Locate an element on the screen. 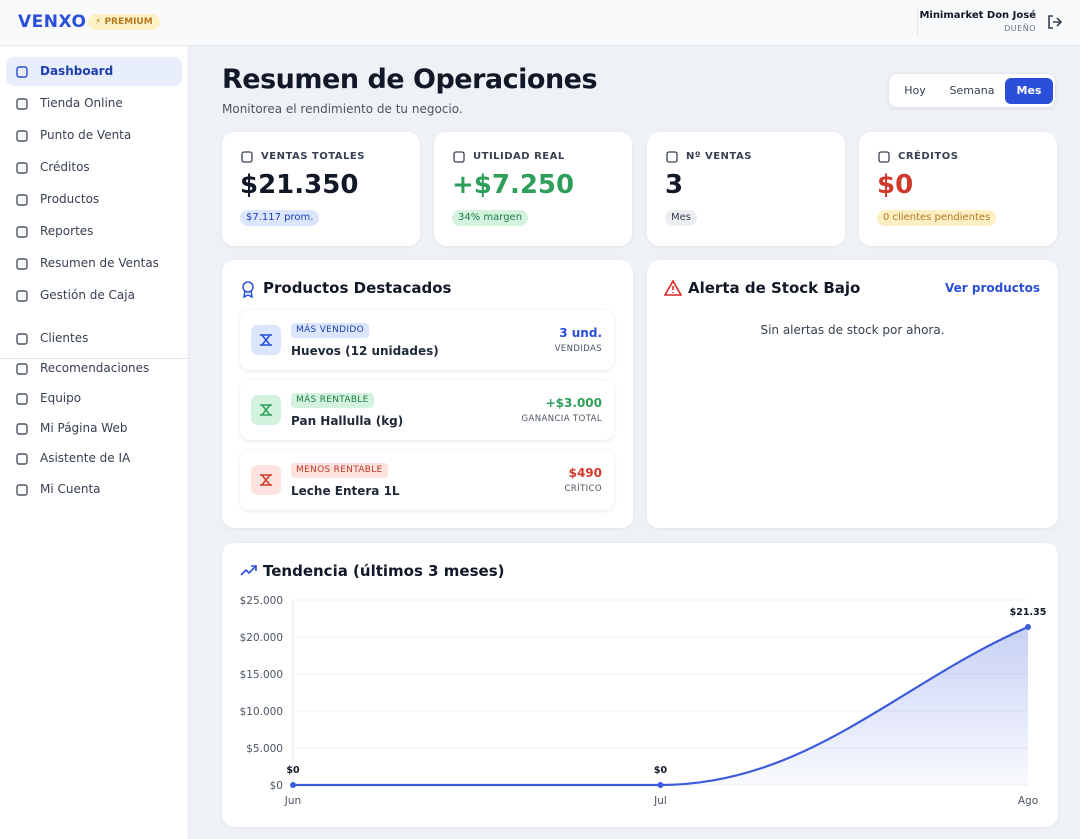  nav-item: Asistente de IA is located at coordinates (94, 458).